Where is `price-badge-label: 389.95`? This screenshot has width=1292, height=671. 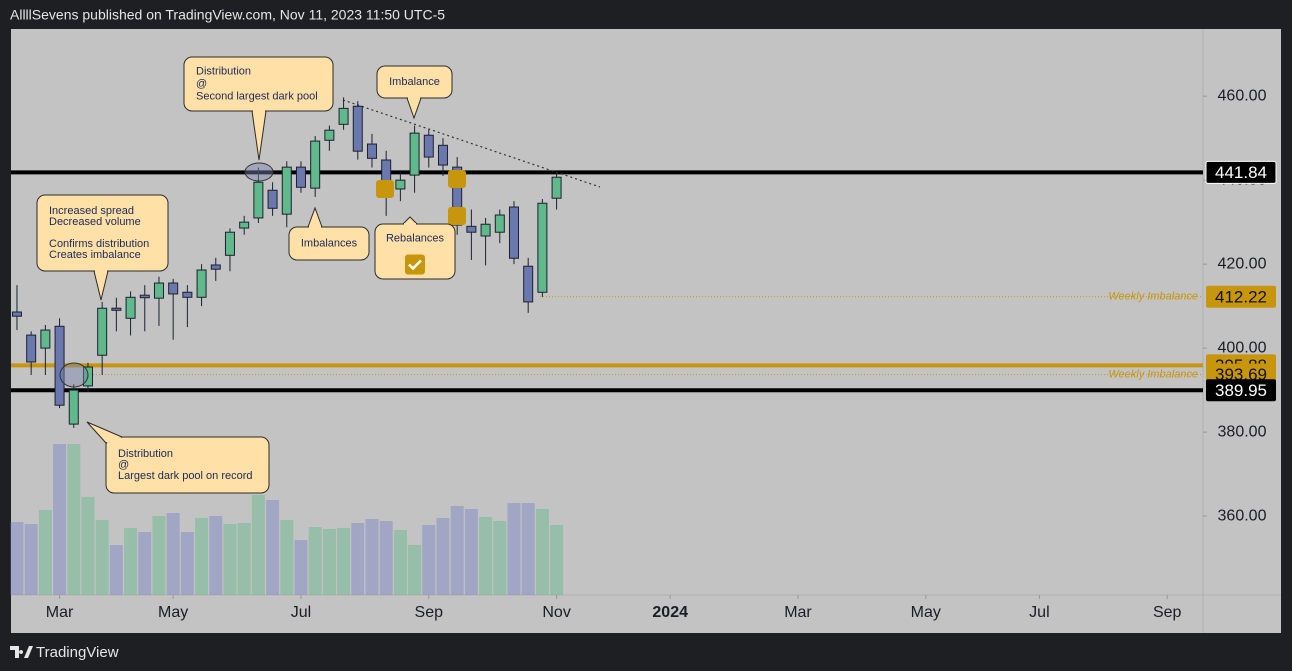
price-badge-label: 389.95 is located at coordinates (1241, 390).